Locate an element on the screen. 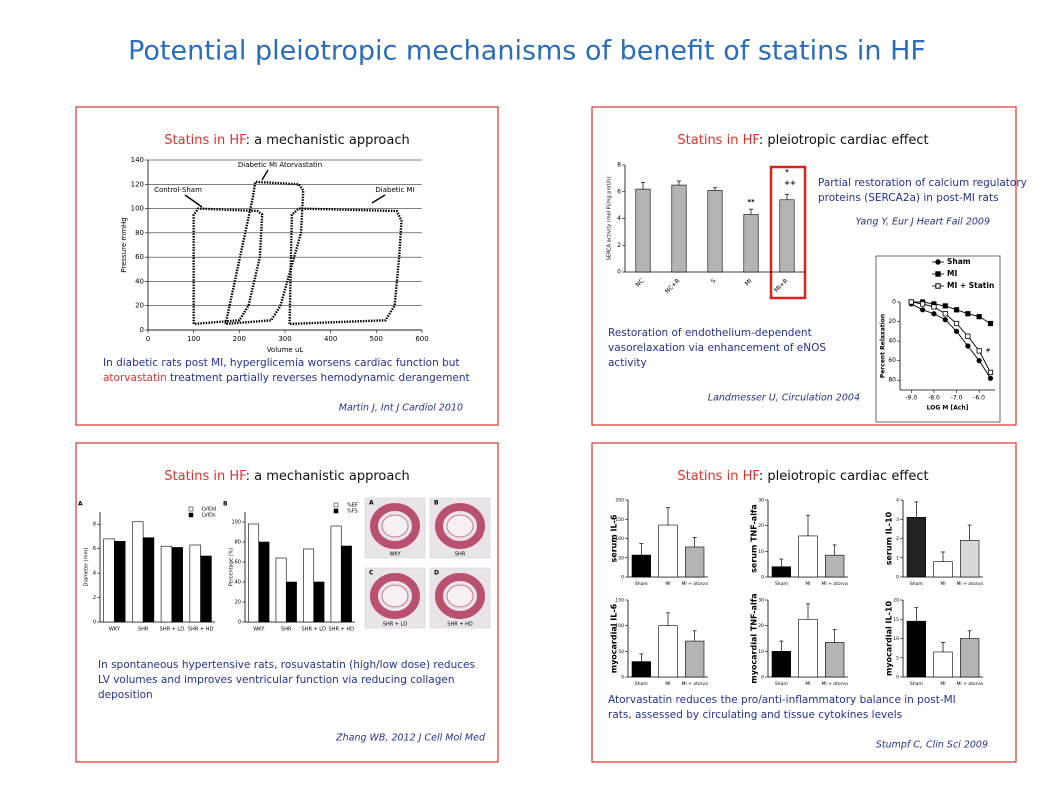 The height and width of the screenshot is (793, 1058). citation: Landmesser U, Circulation 2004 is located at coordinates (784, 398).